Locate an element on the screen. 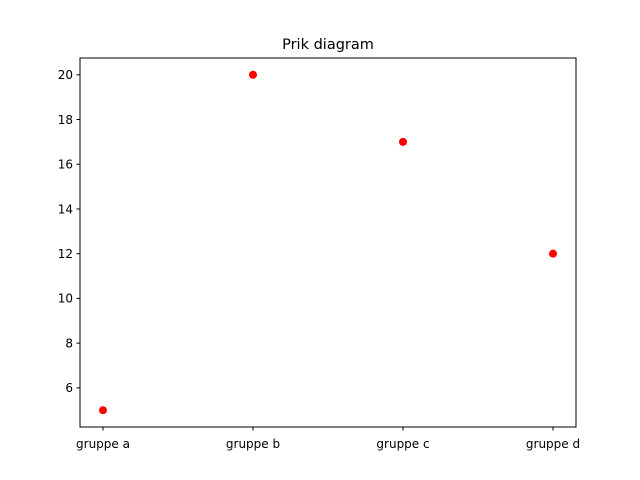 Image resolution: width=640 pixels, height=480 pixels. x-tick-label: gruppe d is located at coordinates (553, 444).